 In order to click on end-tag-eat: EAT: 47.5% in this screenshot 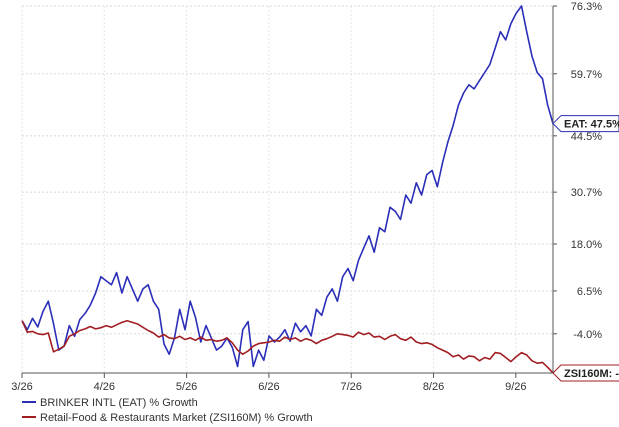, I will do `click(585, 124)`.